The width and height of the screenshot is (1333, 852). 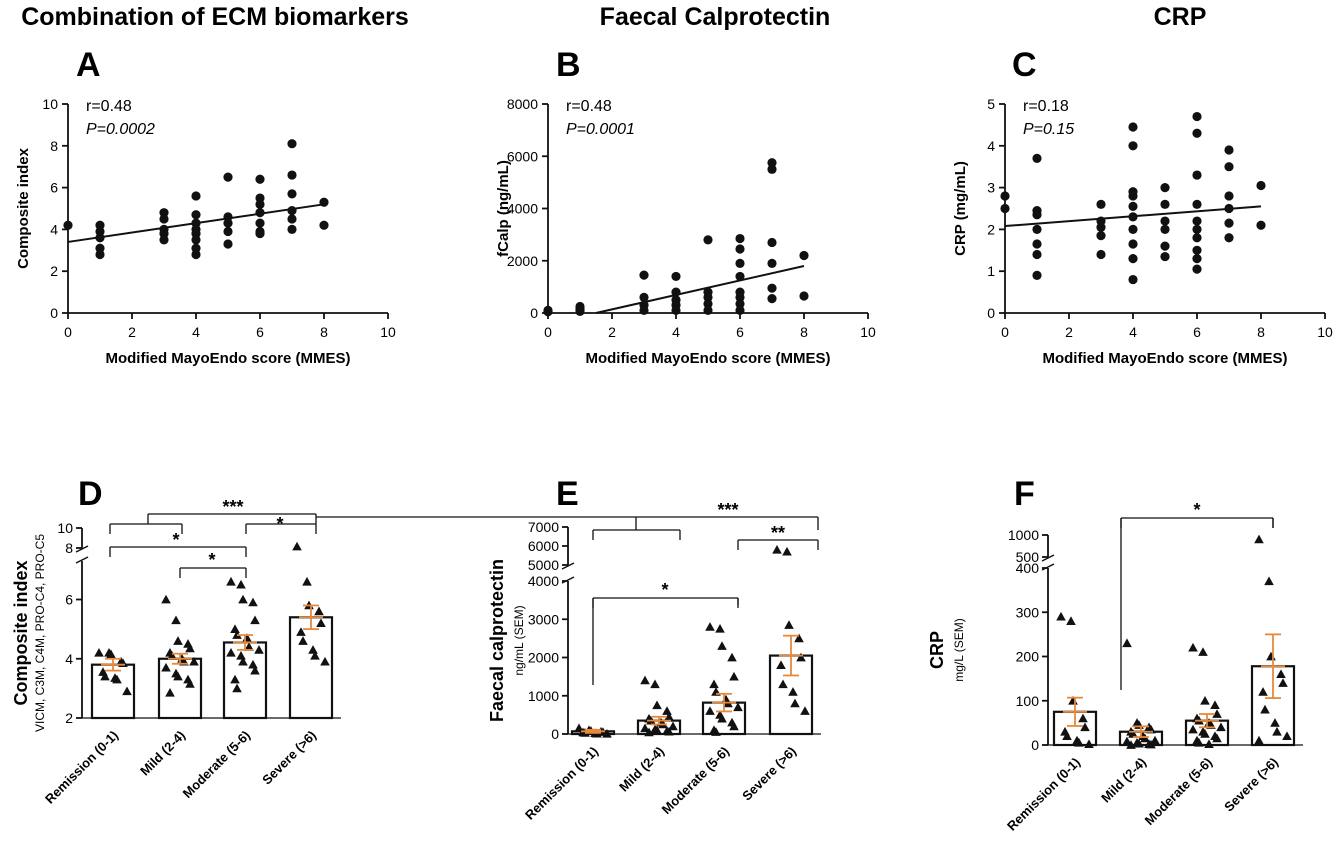 I want to click on category-label-e: Moderate (5-6), so click(x=695, y=780).